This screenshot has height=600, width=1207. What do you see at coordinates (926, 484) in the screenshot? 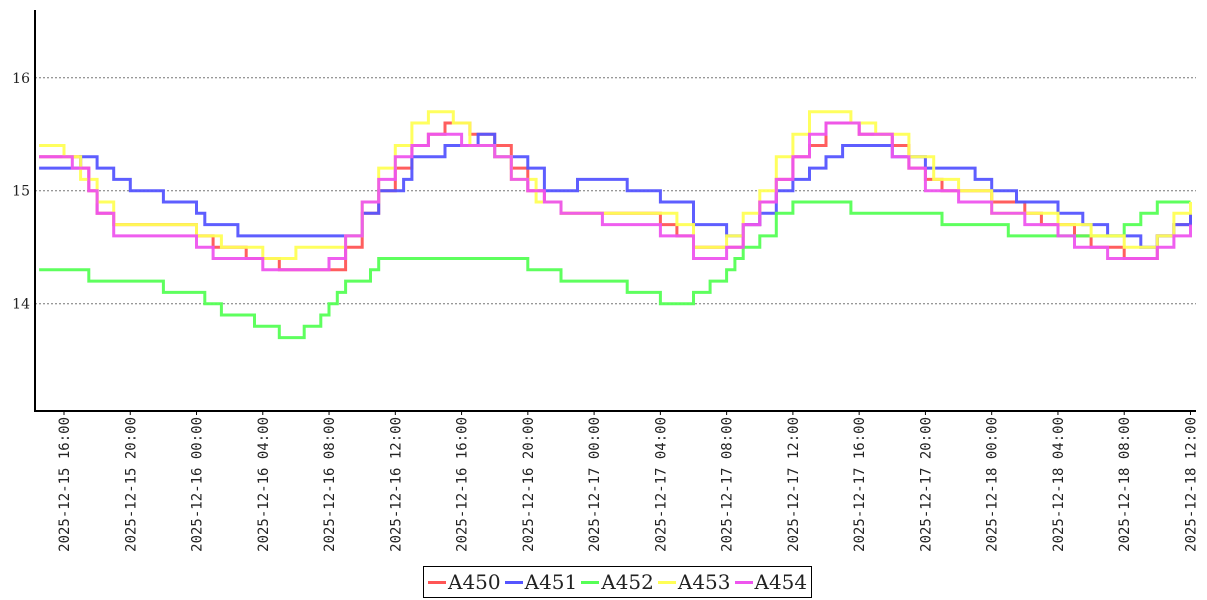
I see `x-tick-label: 2025-12-17 20:00` at bounding box center [926, 484].